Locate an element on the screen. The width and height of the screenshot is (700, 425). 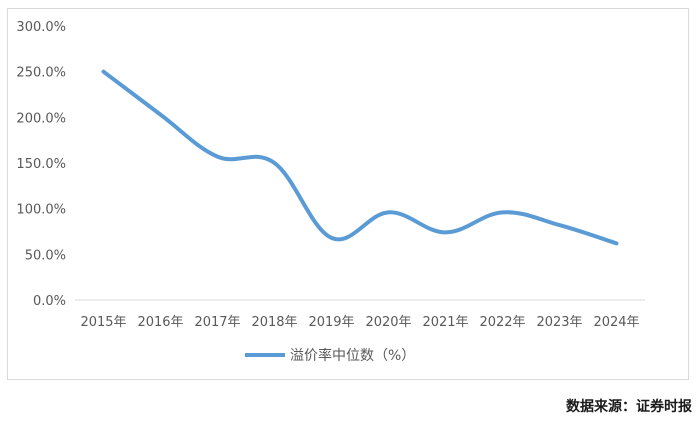
legend: 溢价率中位数（%） is located at coordinates (330, 355).